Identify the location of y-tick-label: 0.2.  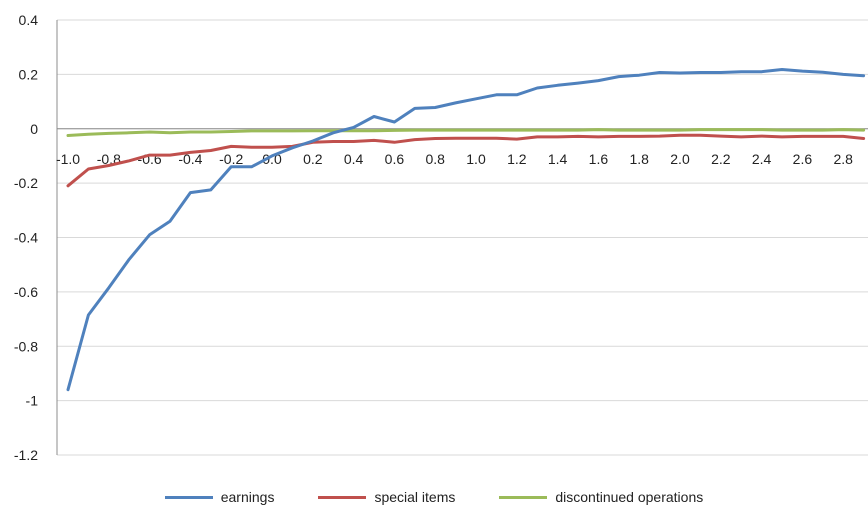
(29, 74).